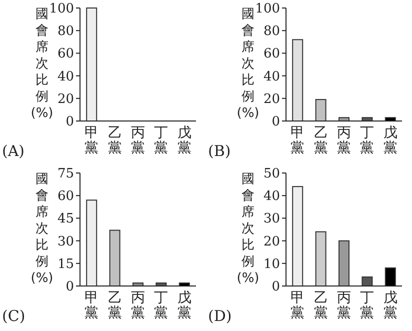 Image resolution: width=412 pixels, height=331 pixels. What do you see at coordinates (271, 264) in the screenshot?
I see `y-tick-label: 10` at bounding box center [271, 264].